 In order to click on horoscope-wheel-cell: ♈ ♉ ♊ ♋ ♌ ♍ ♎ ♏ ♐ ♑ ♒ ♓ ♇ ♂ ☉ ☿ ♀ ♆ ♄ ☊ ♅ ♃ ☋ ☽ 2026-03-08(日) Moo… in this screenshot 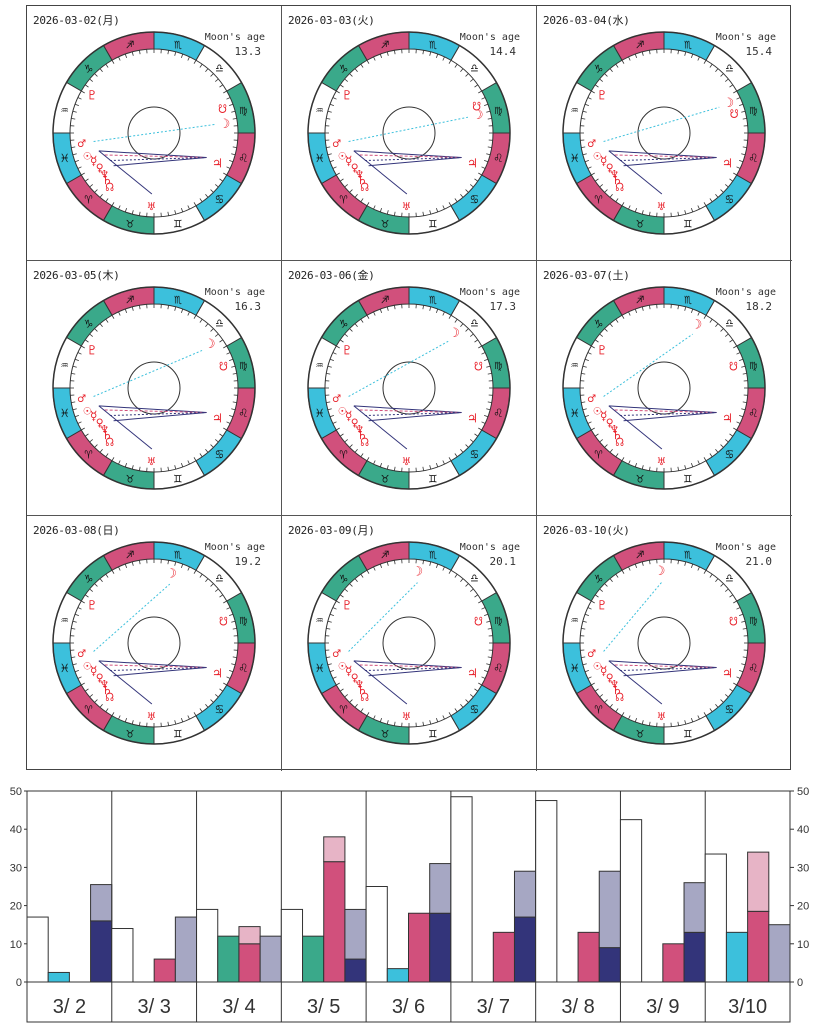, I will do `click(154, 643)`.